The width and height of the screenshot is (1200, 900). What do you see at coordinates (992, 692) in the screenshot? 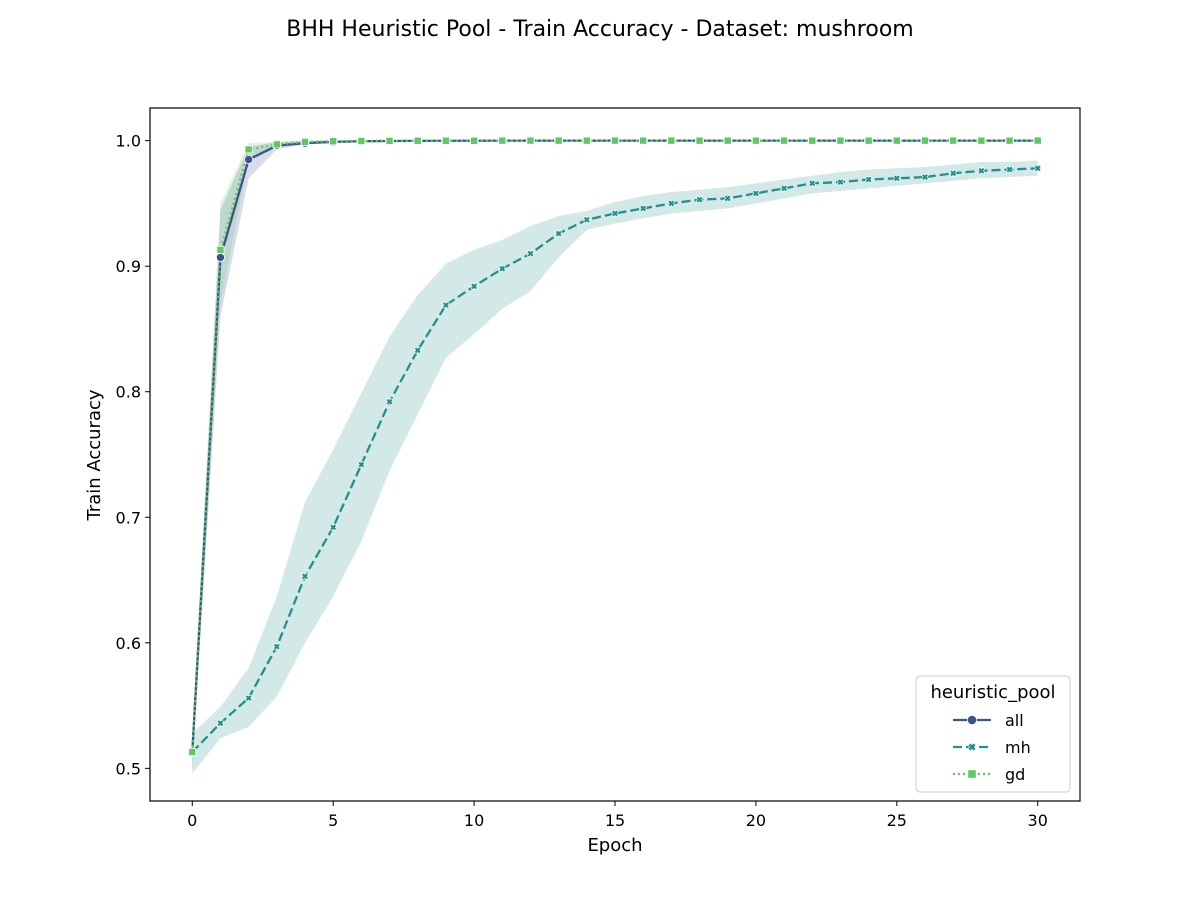
I see `legend-title: heuristic_pool` at bounding box center [992, 692].